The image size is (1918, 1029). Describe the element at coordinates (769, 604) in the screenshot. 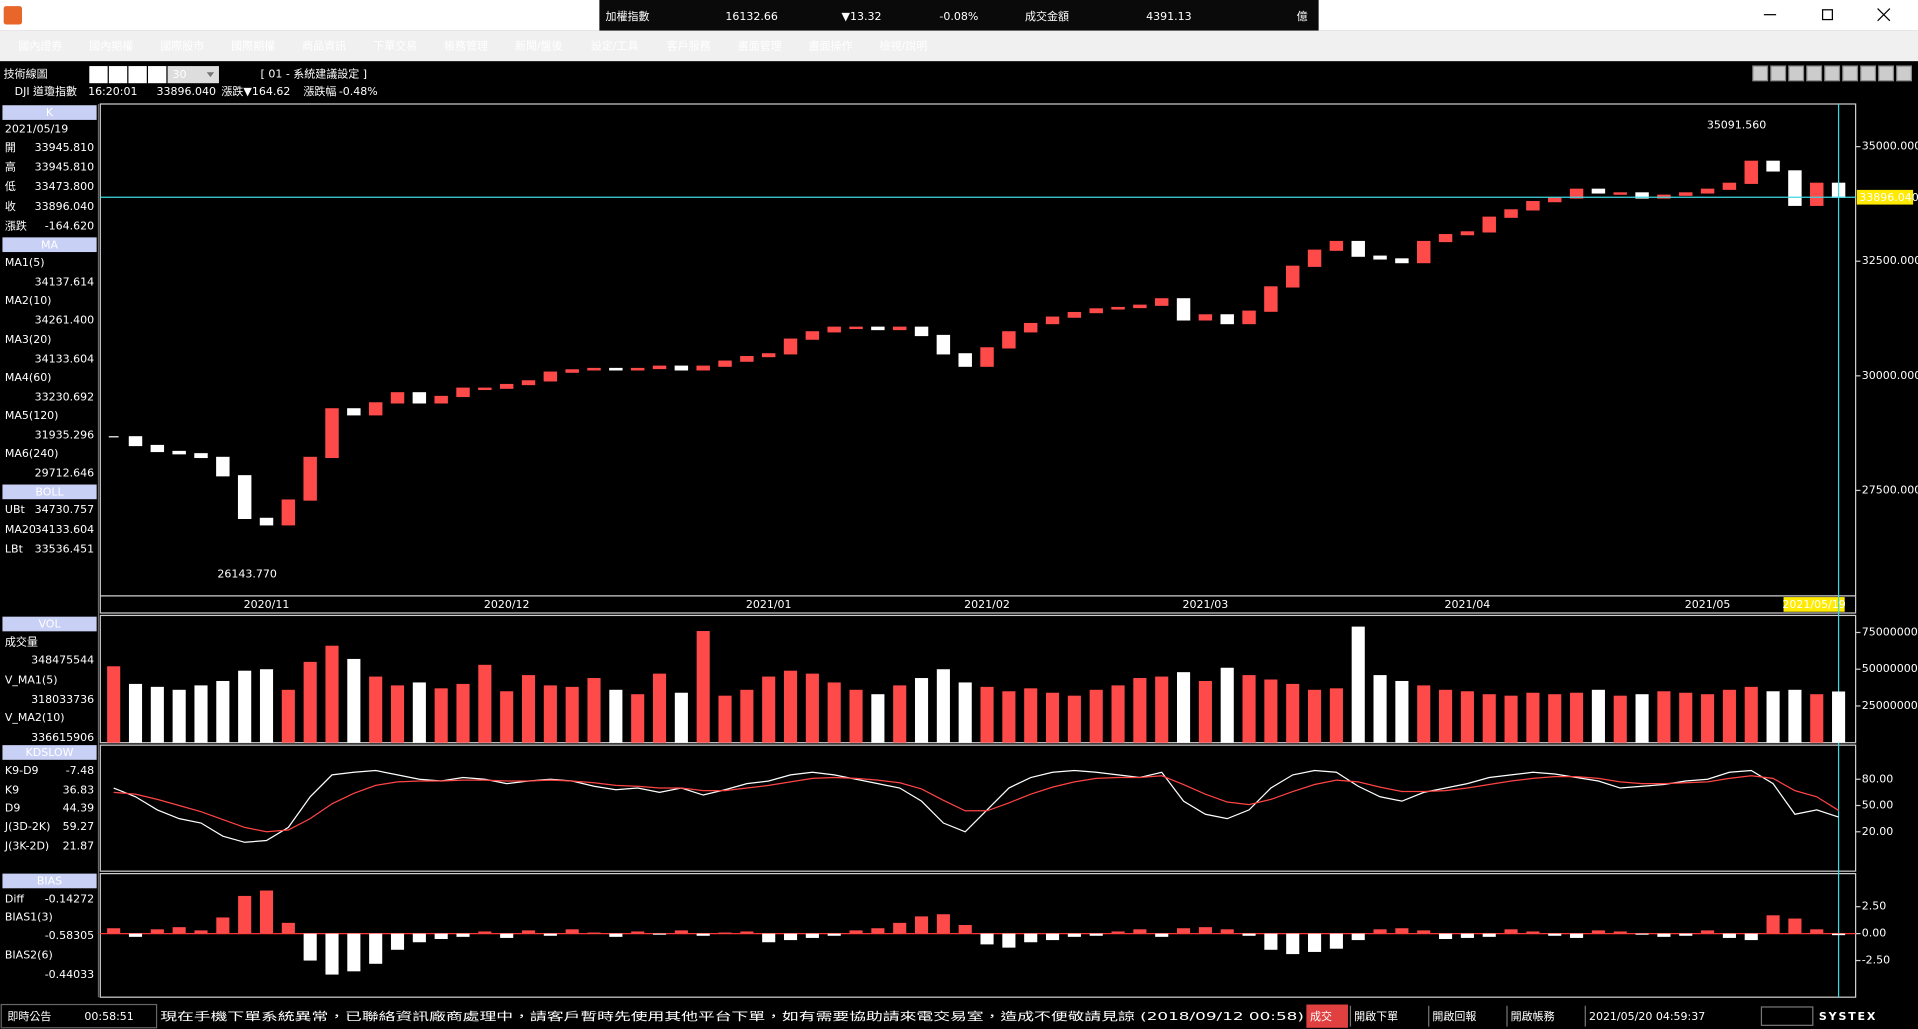

I see `x-tick-label: 2021/01` at that location.